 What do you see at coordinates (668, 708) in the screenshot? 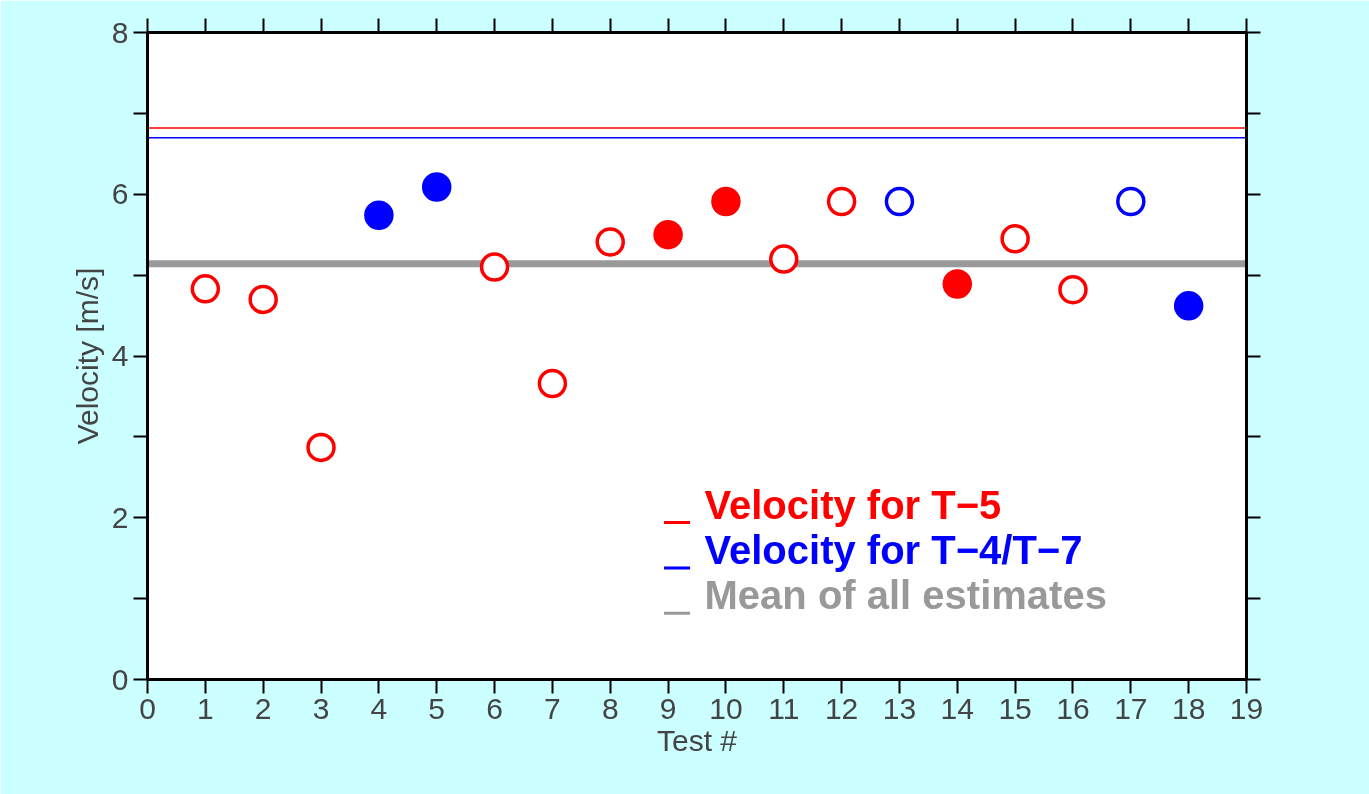
I see `x-tick-label: 9` at bounding box center [668, 708].